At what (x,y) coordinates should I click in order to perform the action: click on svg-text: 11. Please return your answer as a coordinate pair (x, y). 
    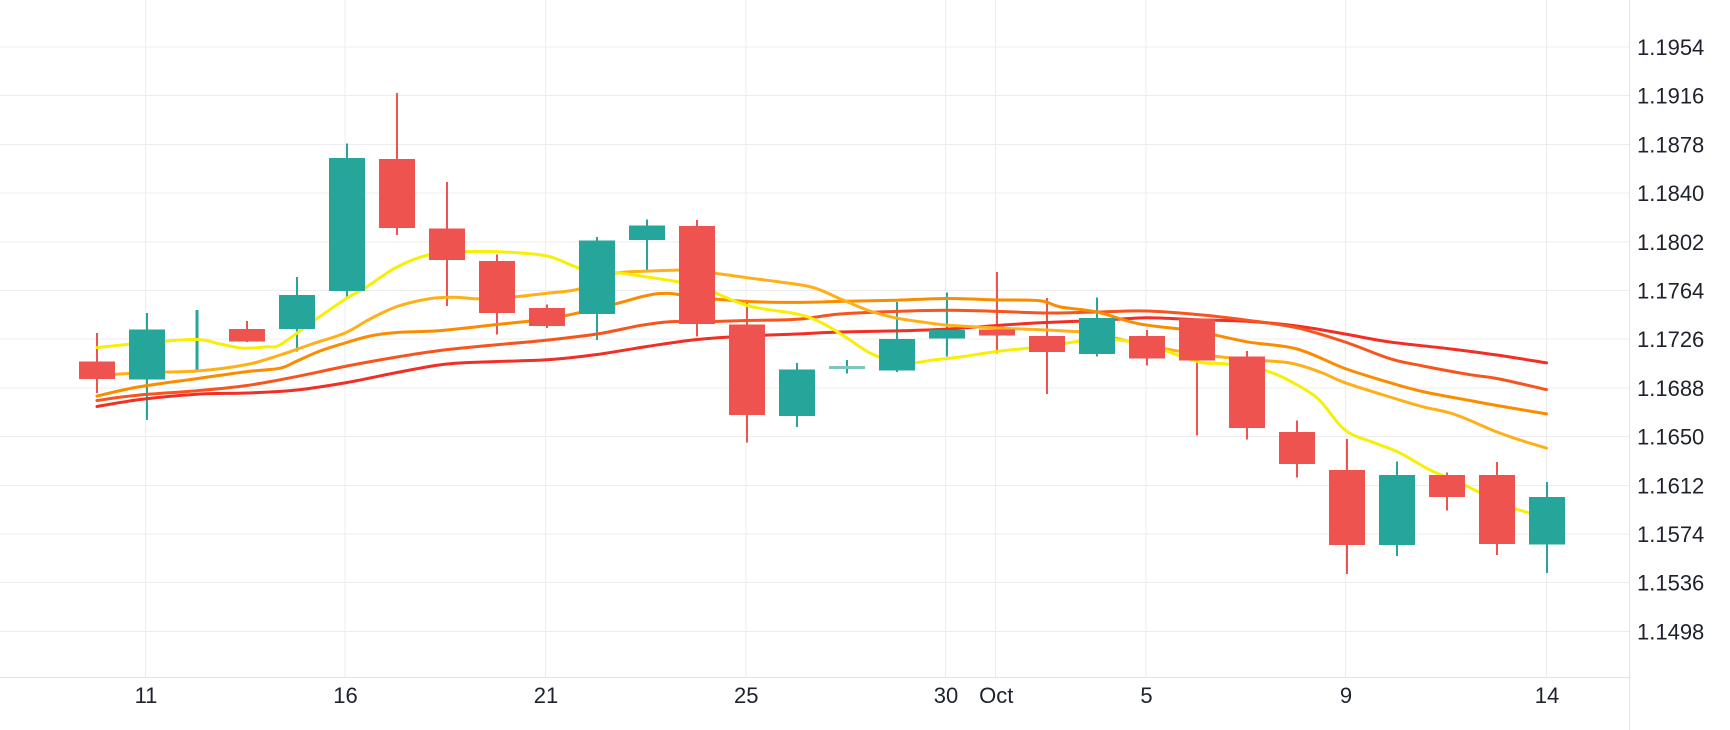
    Looking at the image, I should click on (146, 695).